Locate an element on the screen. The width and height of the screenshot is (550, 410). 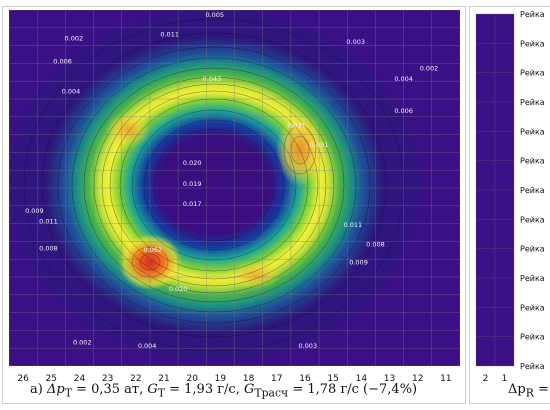
x-tick-label: 22 is located at coordinates (135, 379).